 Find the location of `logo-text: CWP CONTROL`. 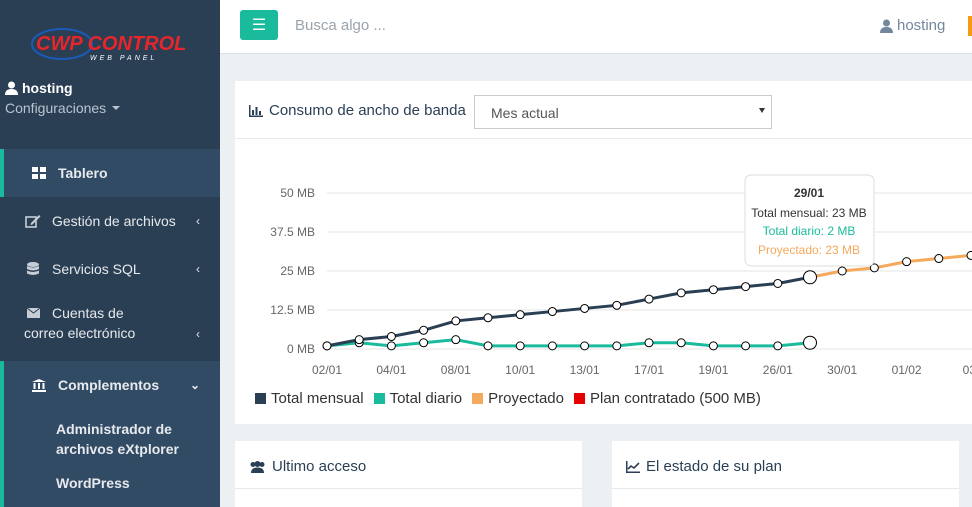

logo-text: CWP CONTROL is located at coordinates (111, 44).